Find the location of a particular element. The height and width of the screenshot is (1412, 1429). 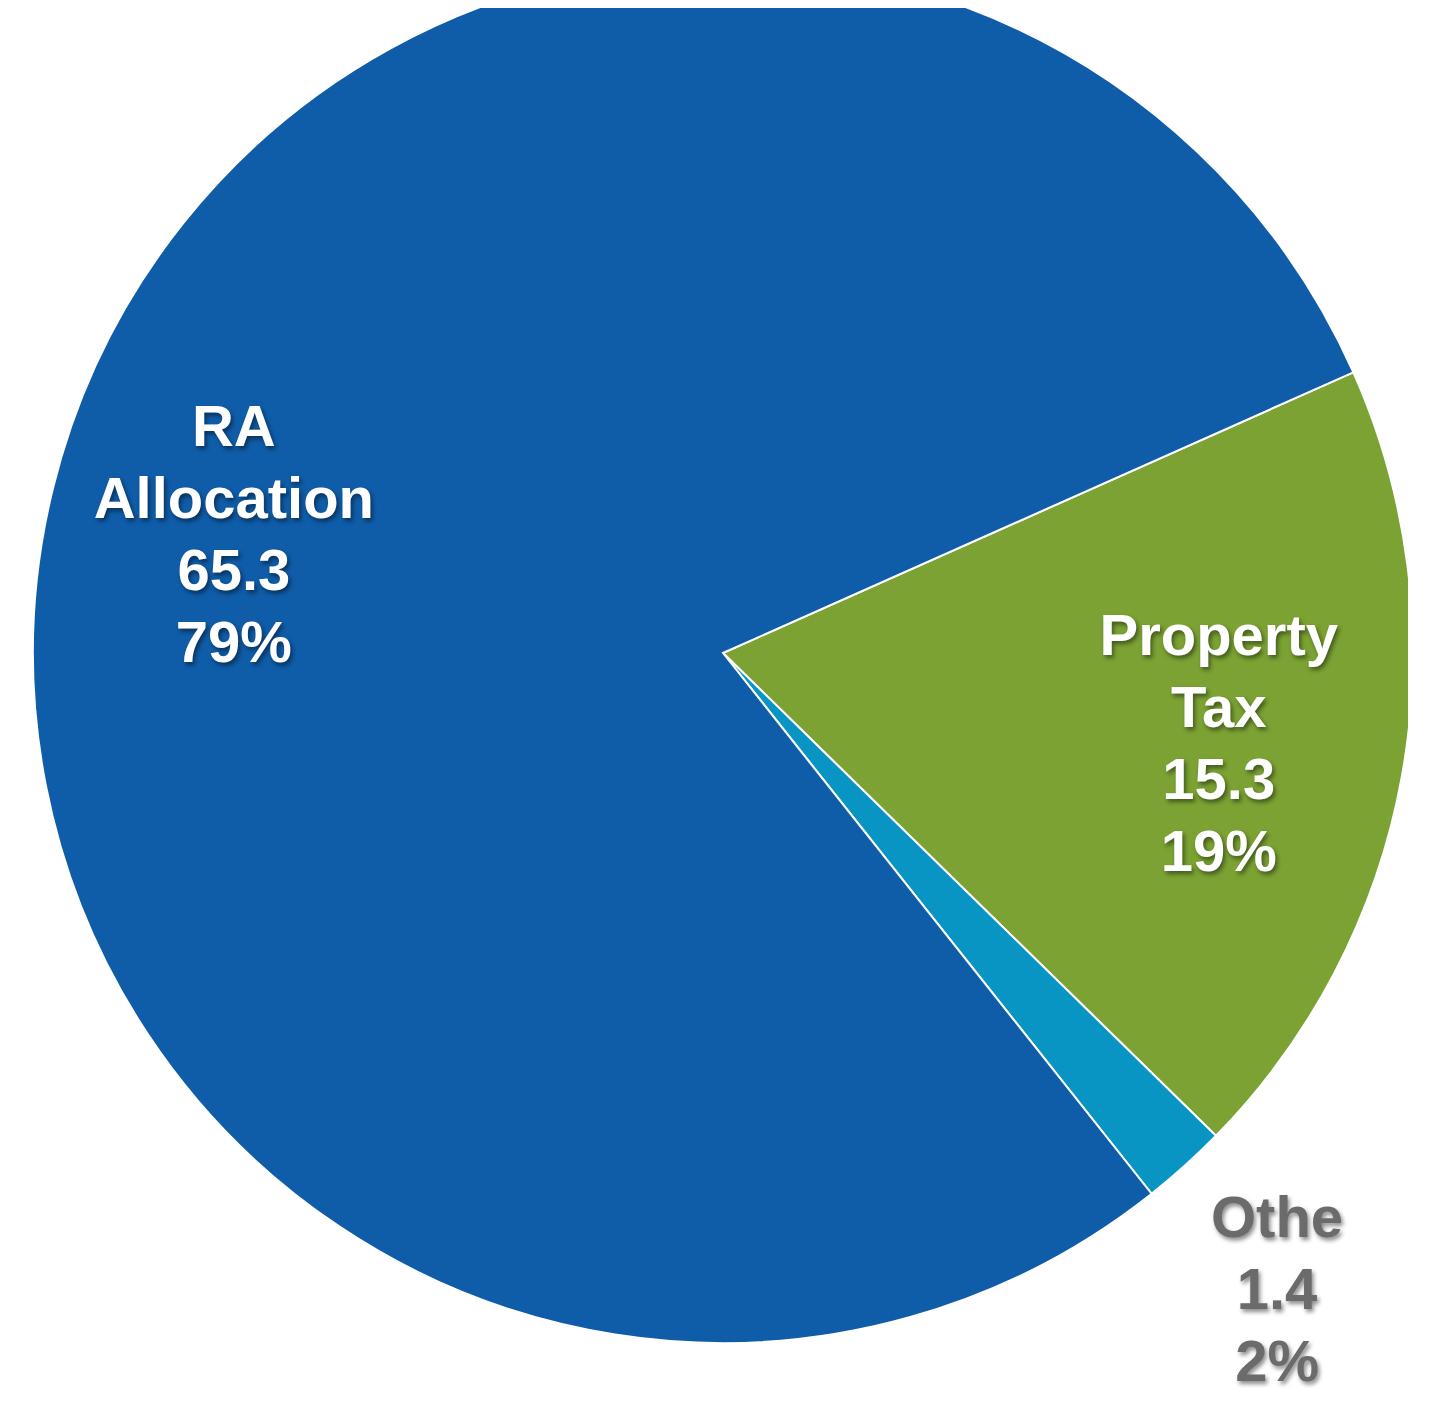

data-label: 2% is located at coordinates (1277, 1360).